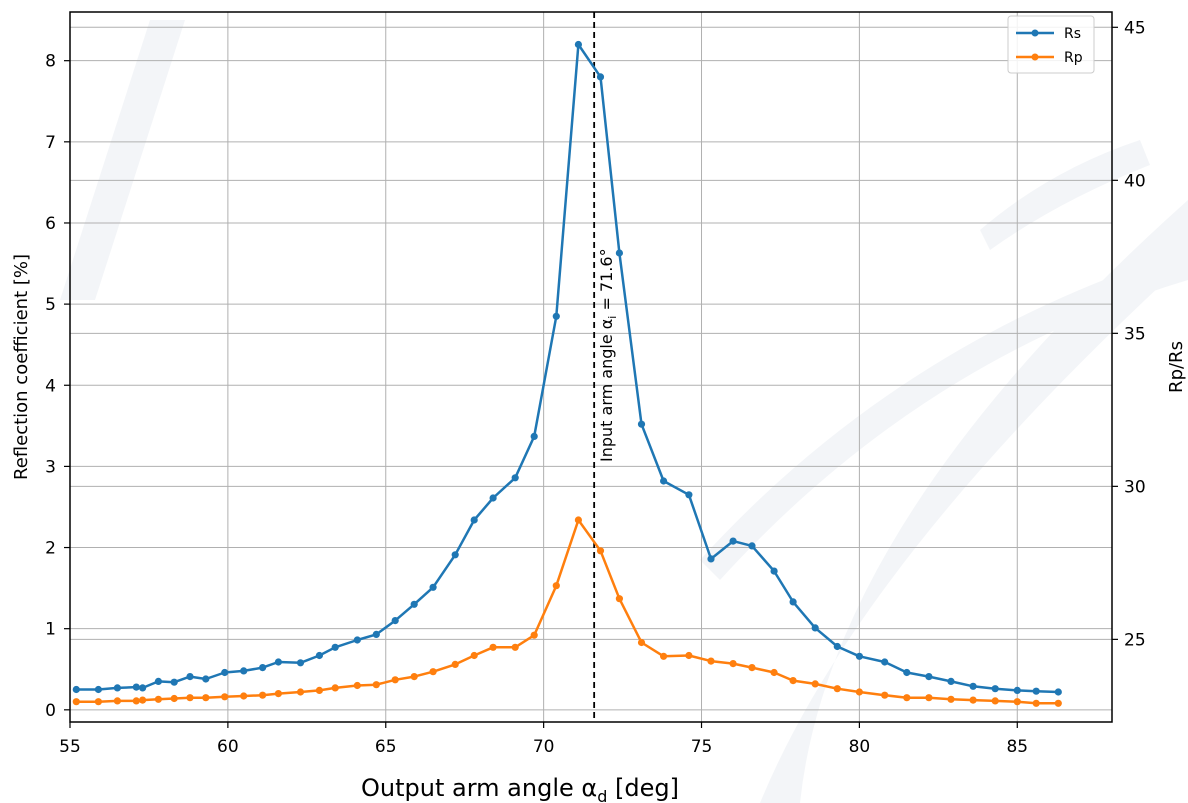 This screenshot has width=1188, height=803. What do you see at coordinates (1072, 34) in the screenshot?
I see `legend-label-rs: Rs` at bounding box center [1072, 34].